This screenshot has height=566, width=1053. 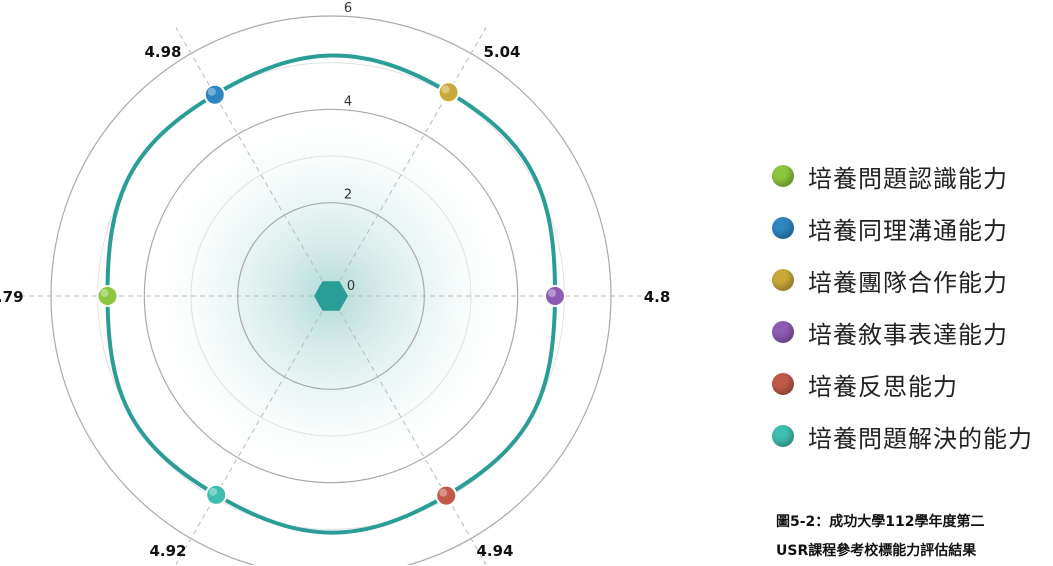 I want to click on caption-line-1: 圖5-2：成功大學112學年度第二, so click(x=880, y=522).